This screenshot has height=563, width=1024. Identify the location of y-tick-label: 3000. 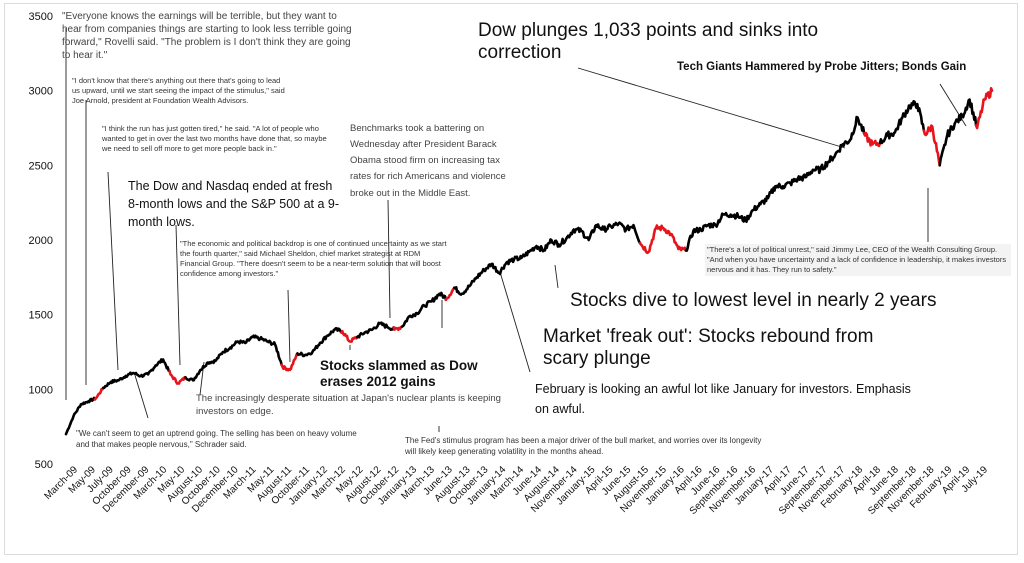
(41, 92).